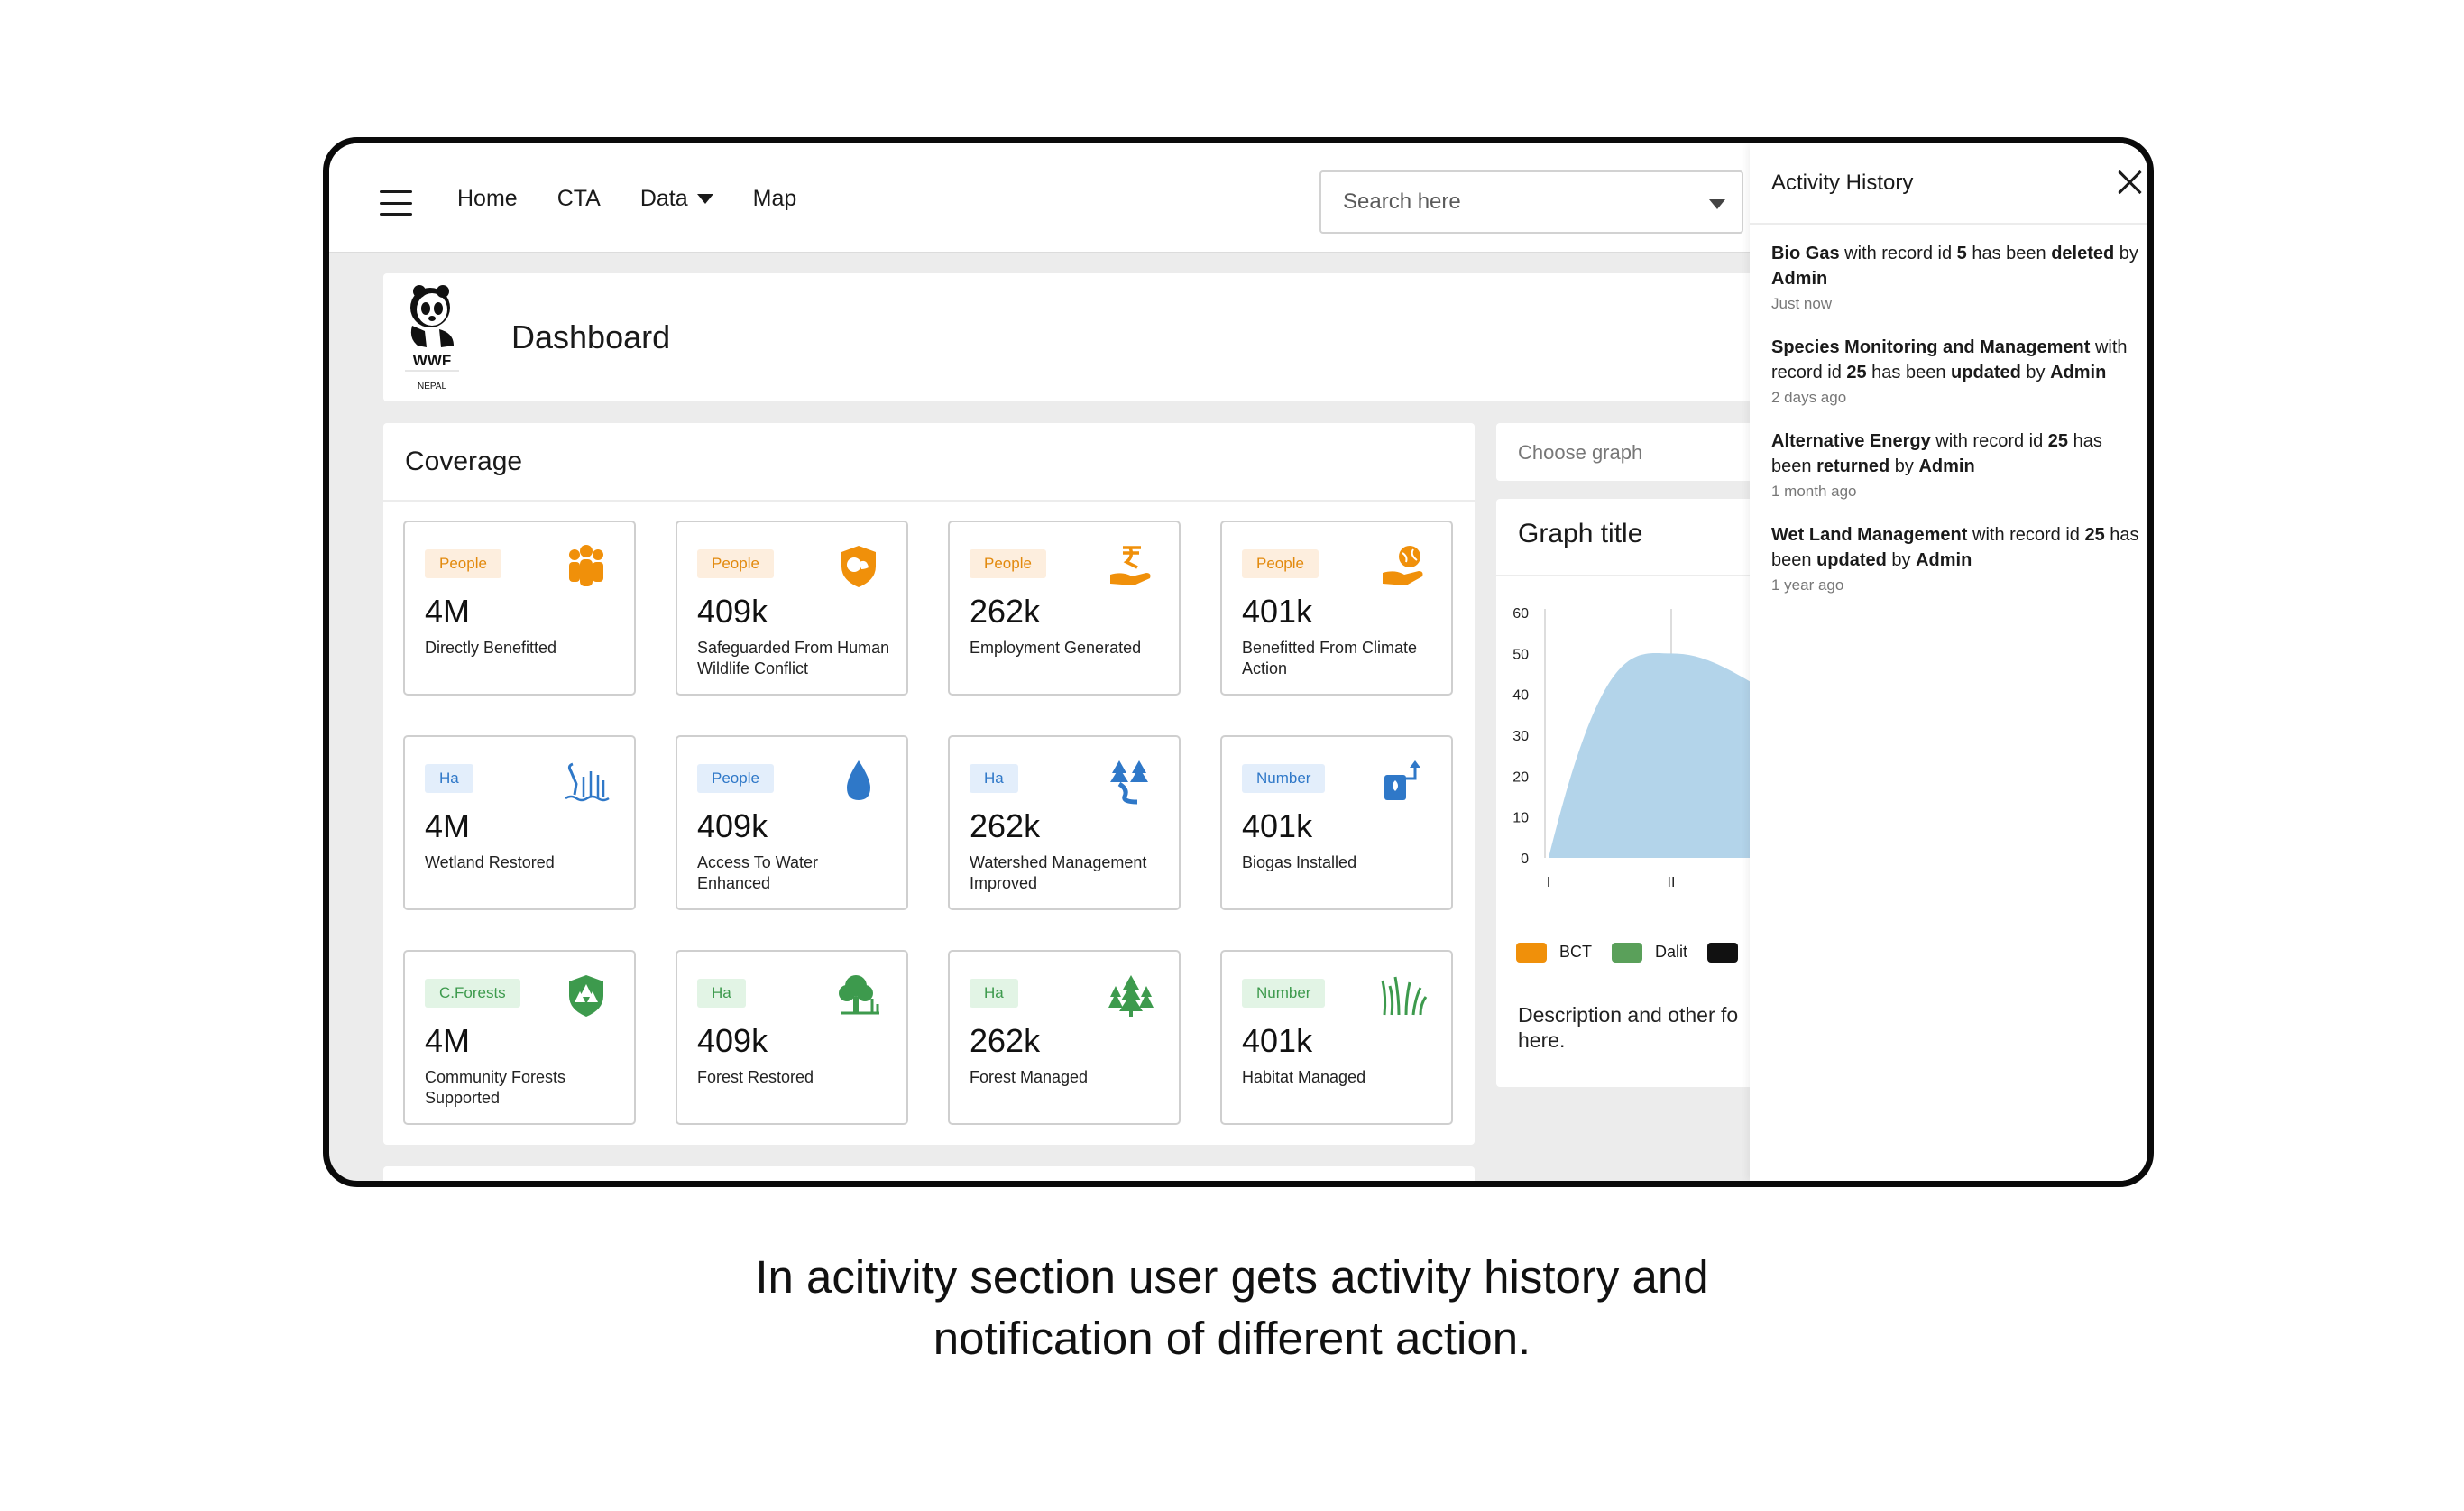 This screenshot has height=1511, width=2464. I want to click on nav-cta: CTA, so click(579, 199).